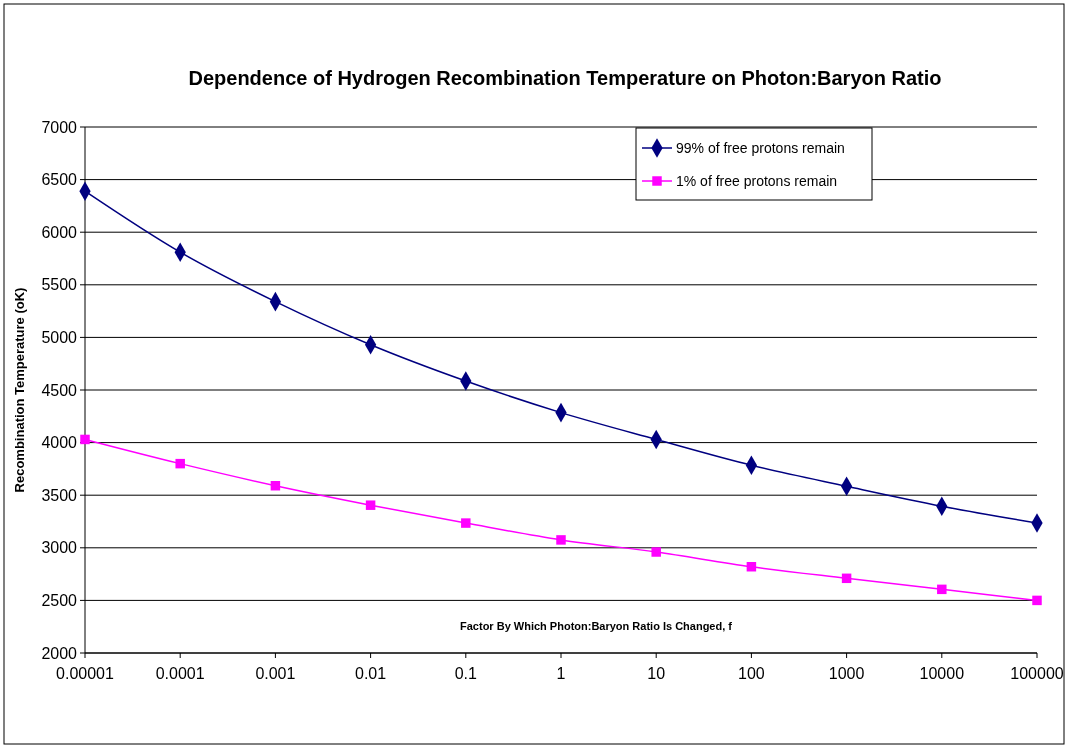 The image size is (1068, 748). What do you see at coordinates (59, 653) in the screenshot?
I see `y-tick-label: 2000` at bounding box center [59, 653].